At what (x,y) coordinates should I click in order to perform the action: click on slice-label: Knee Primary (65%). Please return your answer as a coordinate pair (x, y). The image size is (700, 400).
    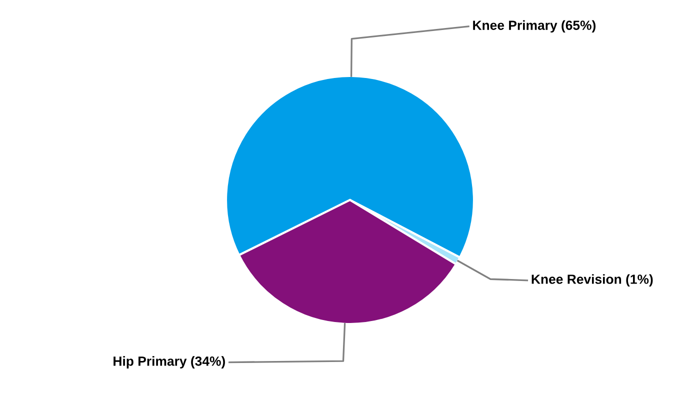
    Looking at the image, I should click on (534, 26).